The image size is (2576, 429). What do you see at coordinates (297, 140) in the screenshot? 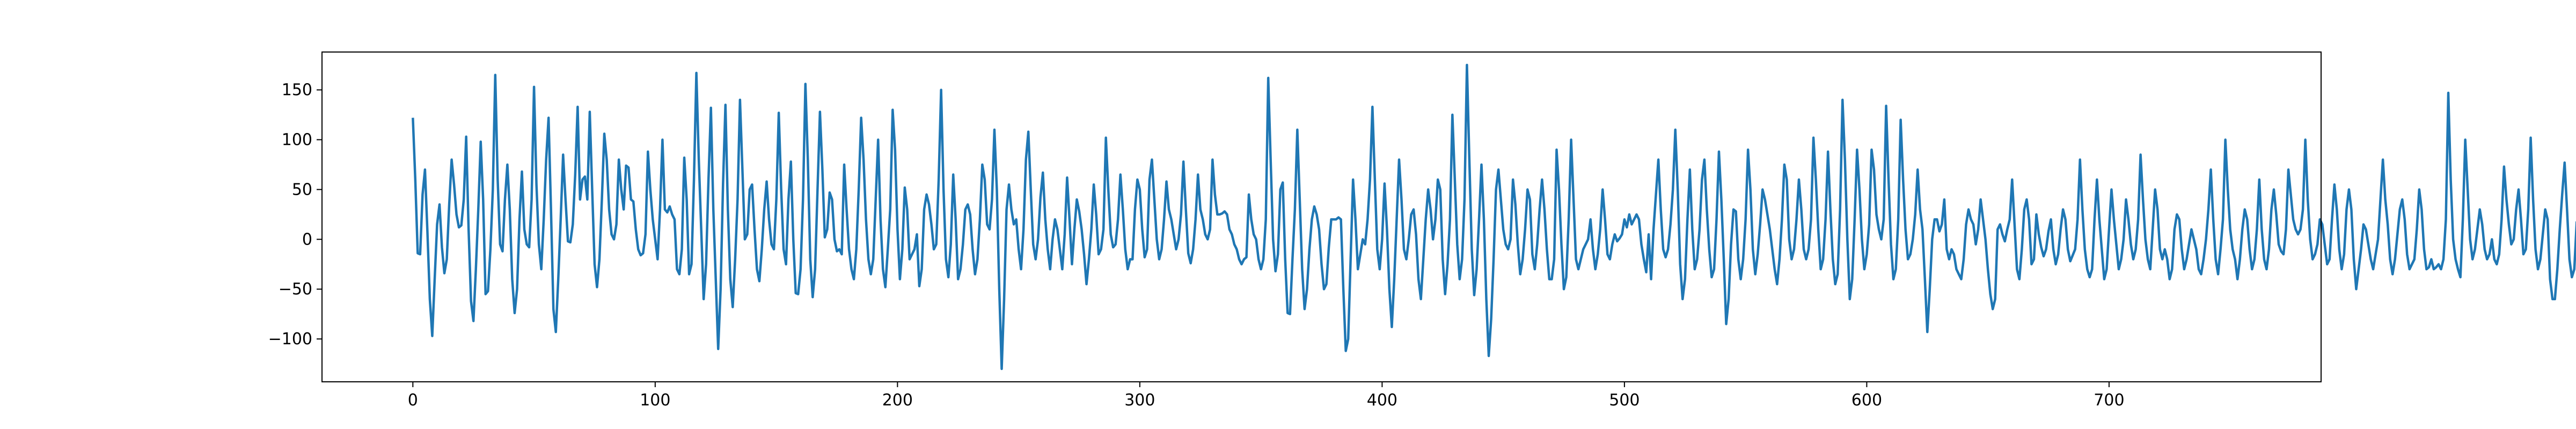
I see `y-tick-label: 100` at bounding box center [297, 140].